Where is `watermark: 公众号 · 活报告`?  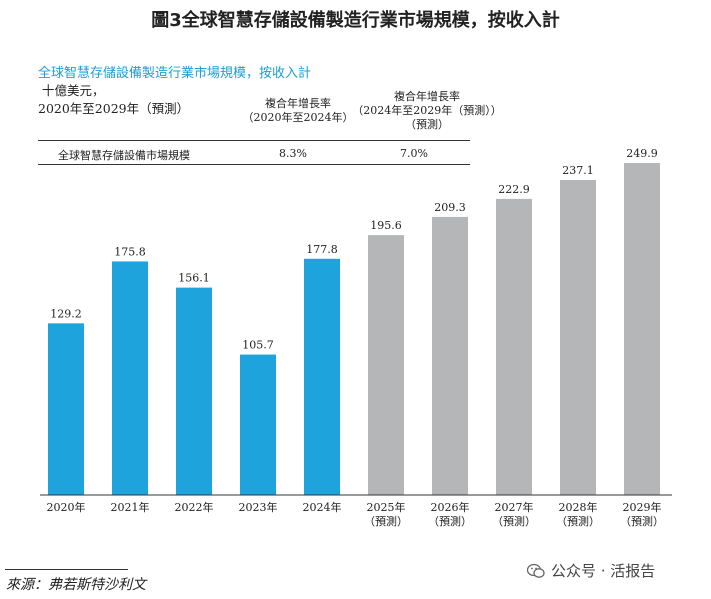 watermark: 公众号 · 活报告 is located at coordinates (591, 570).